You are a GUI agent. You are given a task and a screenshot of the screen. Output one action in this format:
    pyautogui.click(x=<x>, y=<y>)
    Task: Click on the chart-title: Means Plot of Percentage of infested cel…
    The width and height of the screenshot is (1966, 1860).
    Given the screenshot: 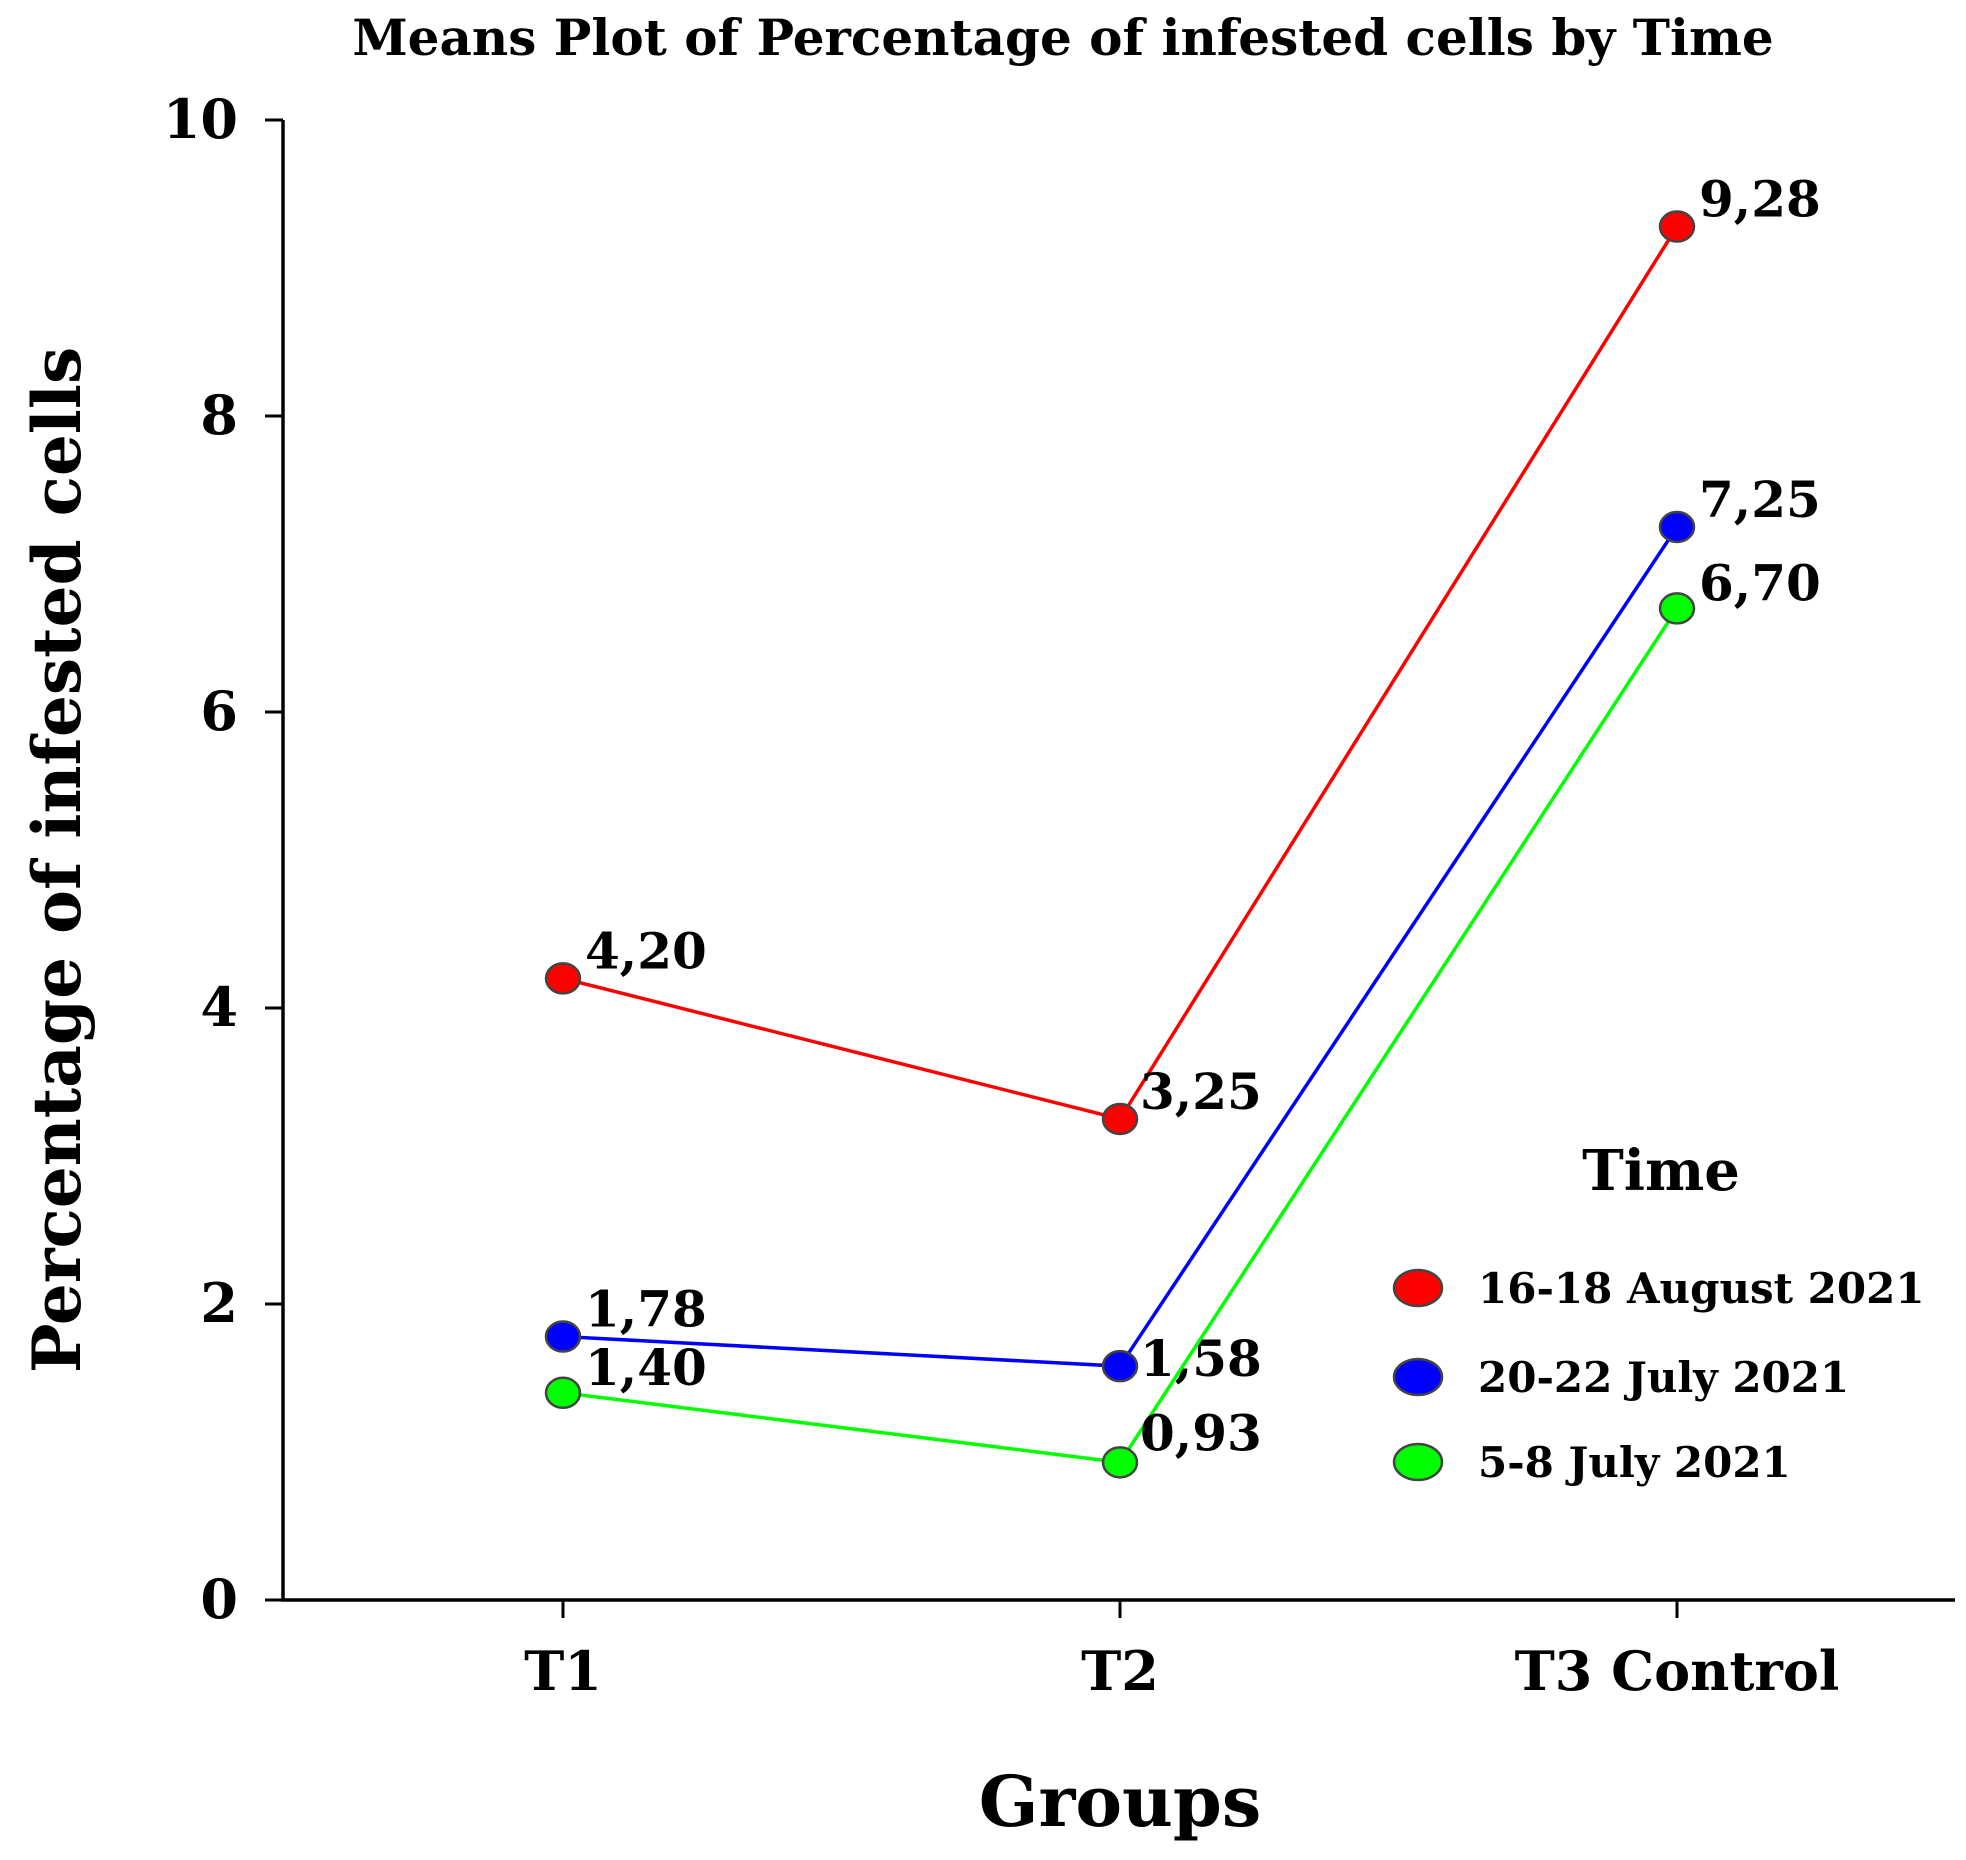 What is the action you would take?
    pyautogui.click(x=1062, y=37)
    